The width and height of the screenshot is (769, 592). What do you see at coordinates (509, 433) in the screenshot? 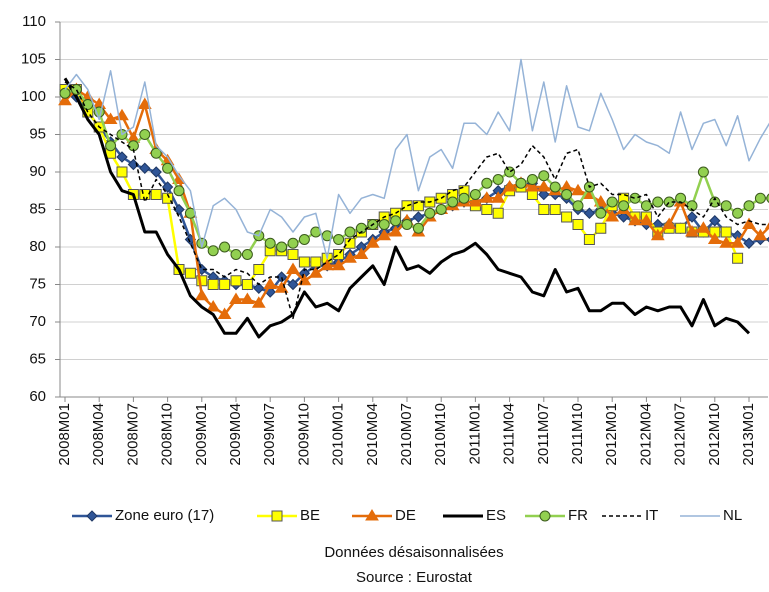
I see `x-tick-label: 2011M04` at bounding box center [509, 433].